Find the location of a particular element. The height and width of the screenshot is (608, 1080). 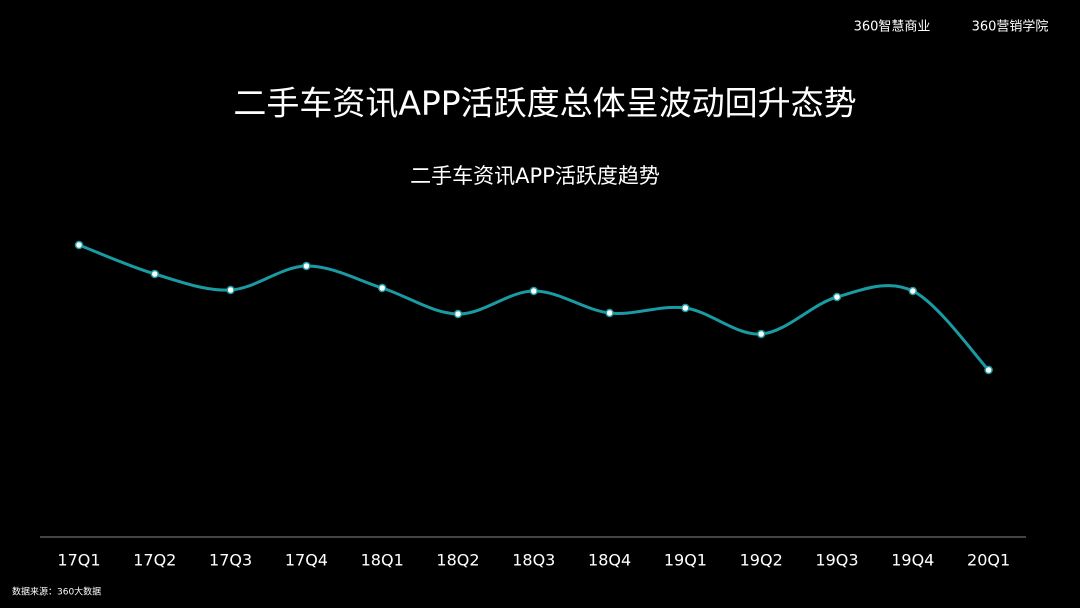

chart-title: 二手车资讯APP活跃度总体呈波动回升态势 is located at coordinates (544, 103).